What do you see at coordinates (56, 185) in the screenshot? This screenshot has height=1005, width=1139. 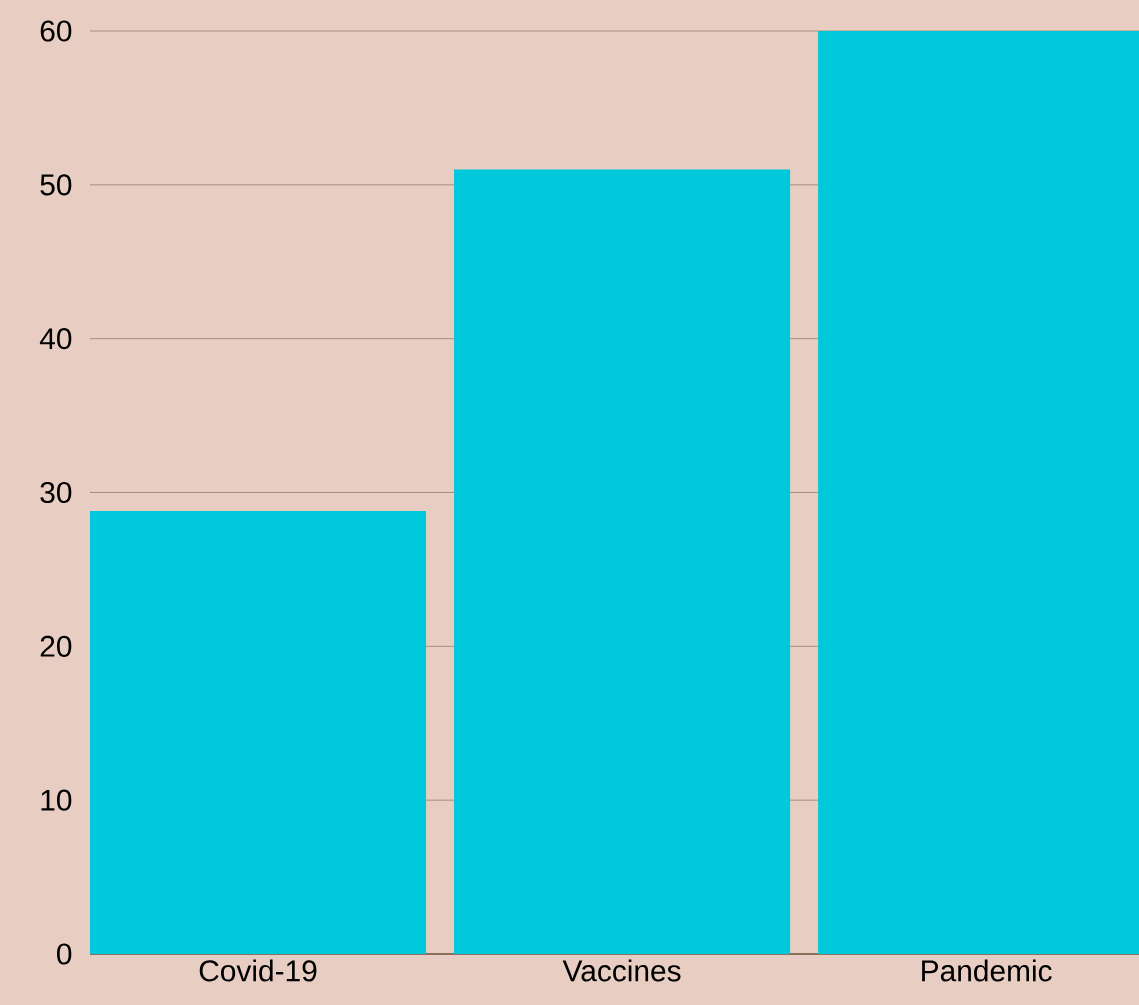 I see `y-tick-label: 50` at bounding box center [56, 185].